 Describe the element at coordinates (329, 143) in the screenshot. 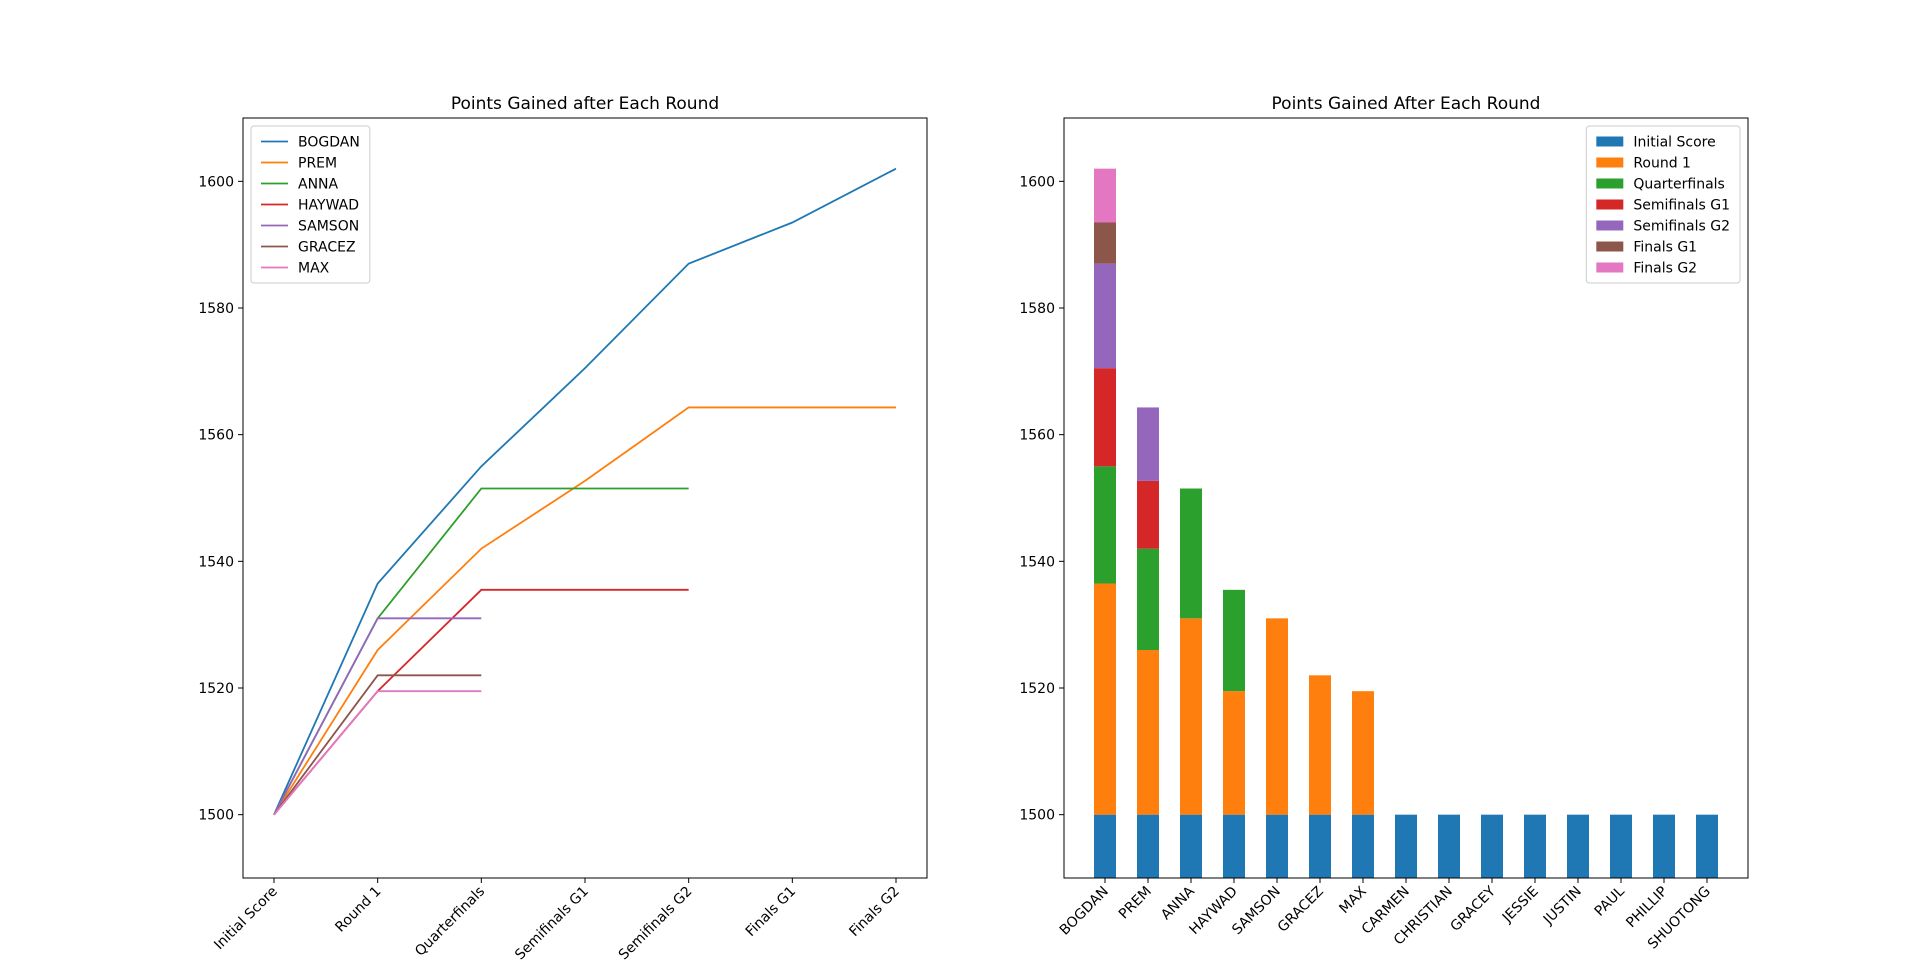

I see `legend-label: BOGDAN` at that location.